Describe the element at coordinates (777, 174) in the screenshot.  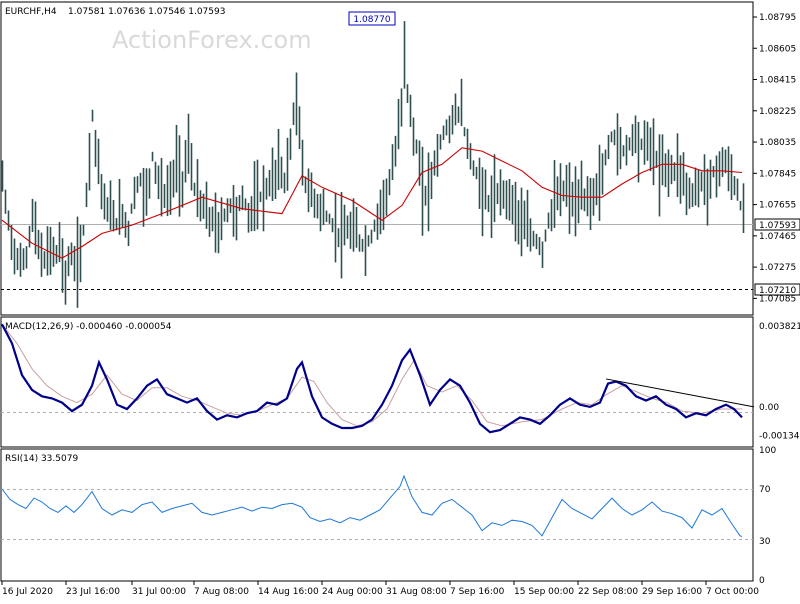
I see `price-tick-label: 1.07845` at that location.